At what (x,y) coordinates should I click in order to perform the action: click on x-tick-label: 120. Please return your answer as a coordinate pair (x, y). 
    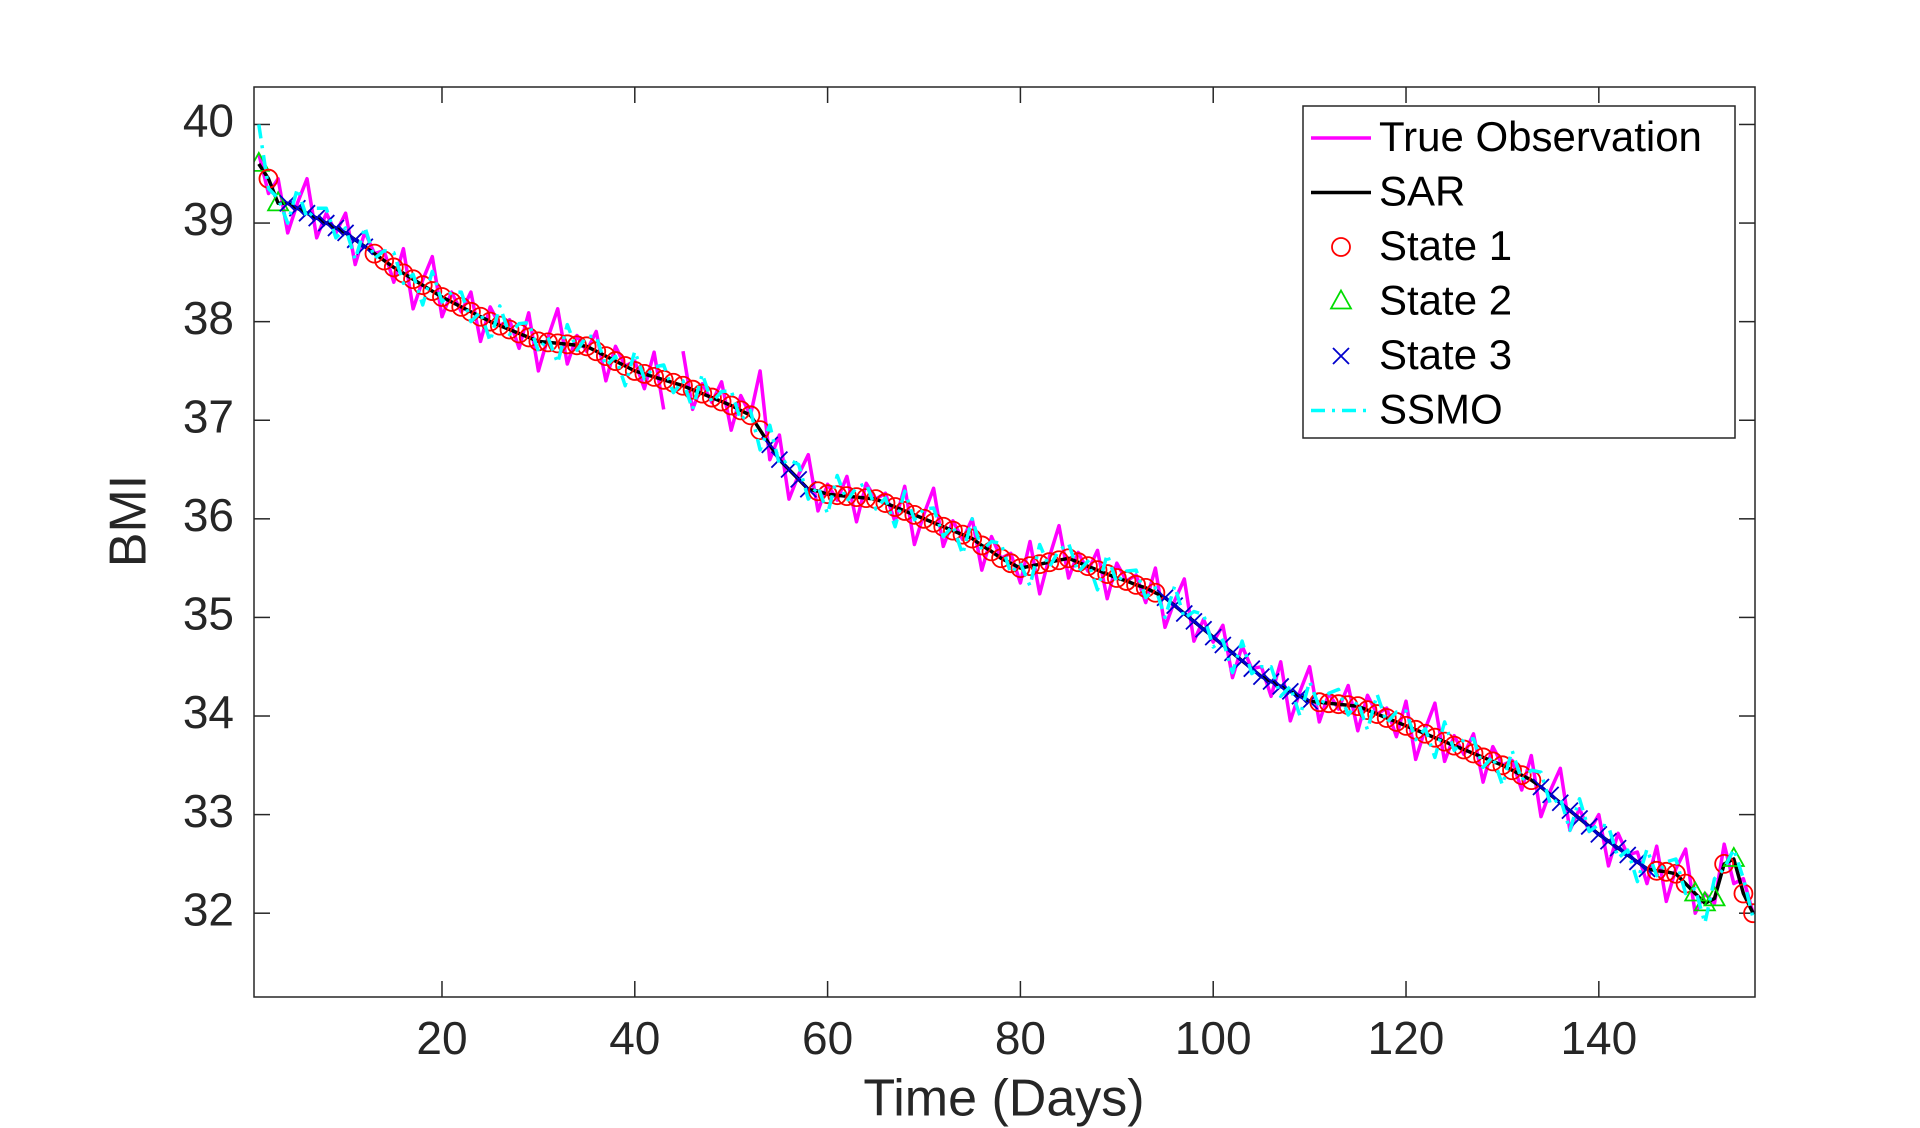
    Looking at the image, I should click on (1406, 1038).